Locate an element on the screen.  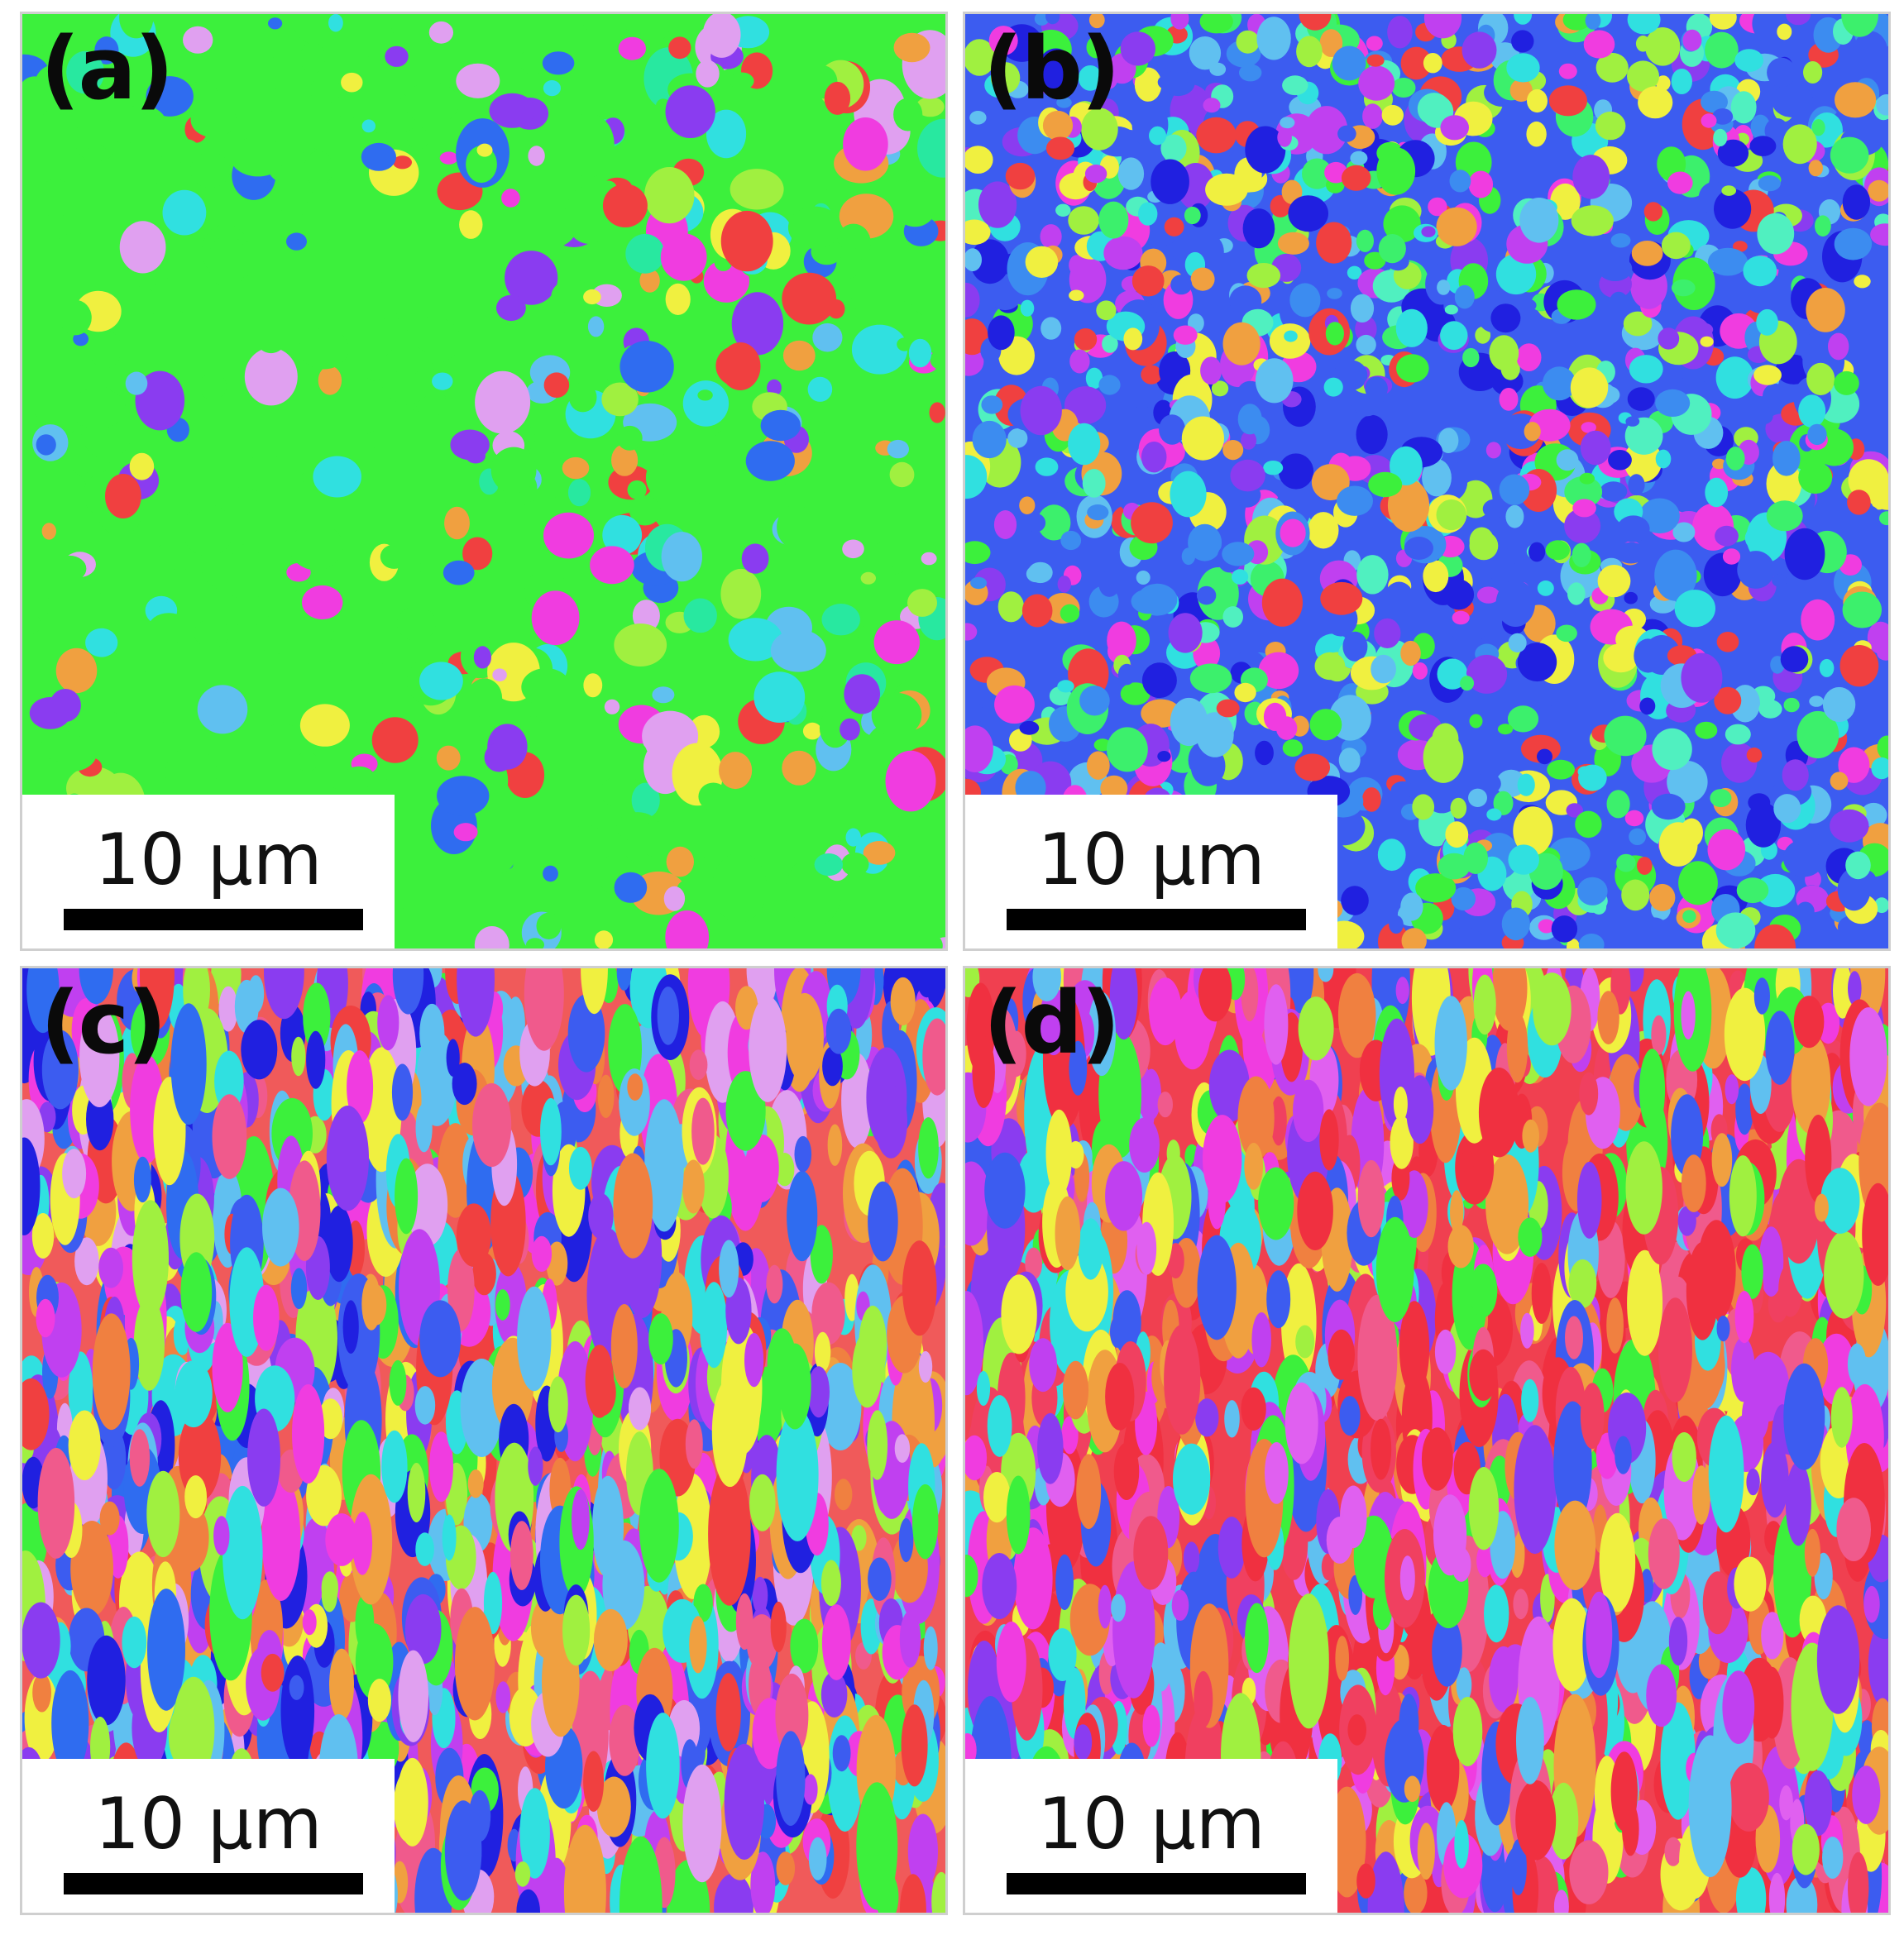
scale-bar-text-a: 10 µm is located at coordinates (208, 860).